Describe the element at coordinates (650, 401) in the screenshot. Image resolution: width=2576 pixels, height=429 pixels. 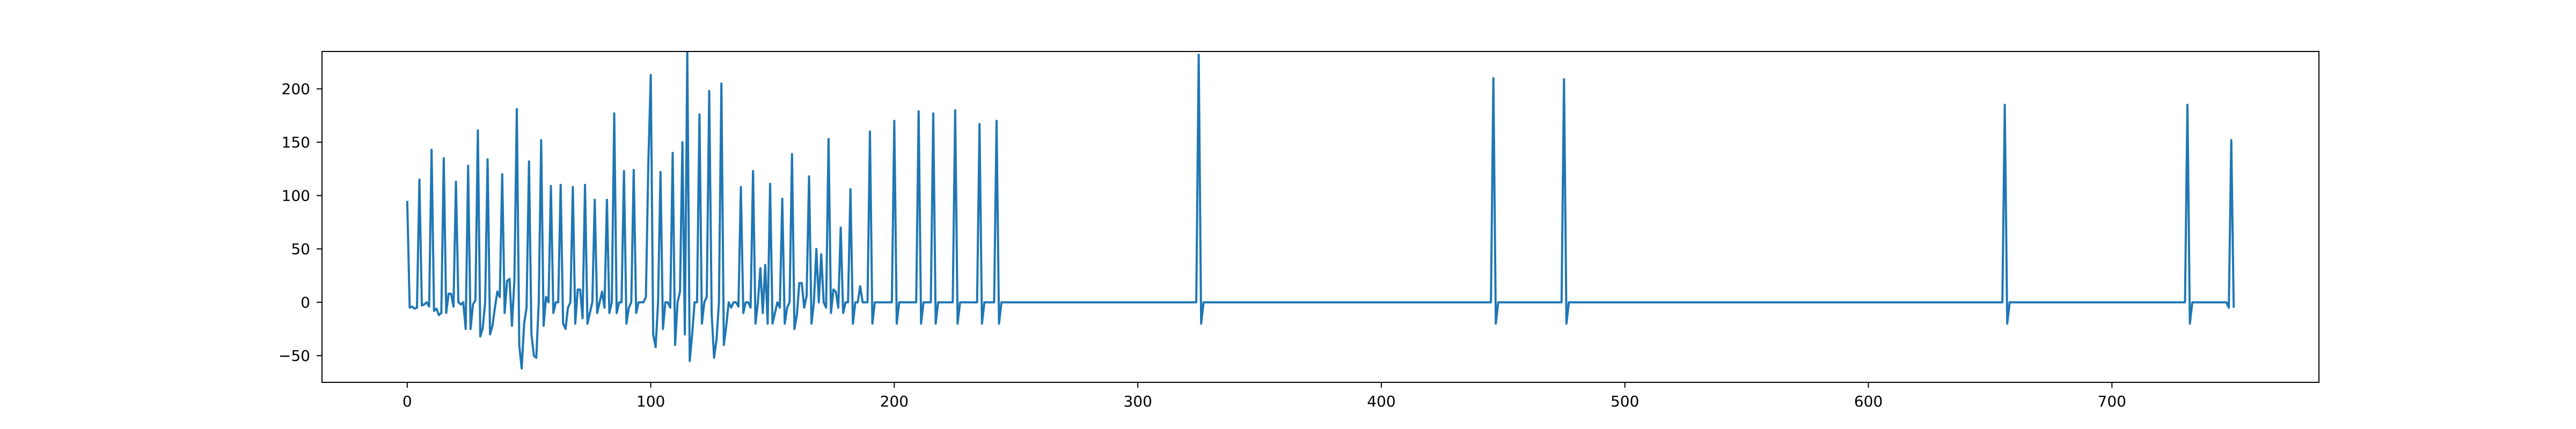
I see `x-tick-label: 100` at that location.